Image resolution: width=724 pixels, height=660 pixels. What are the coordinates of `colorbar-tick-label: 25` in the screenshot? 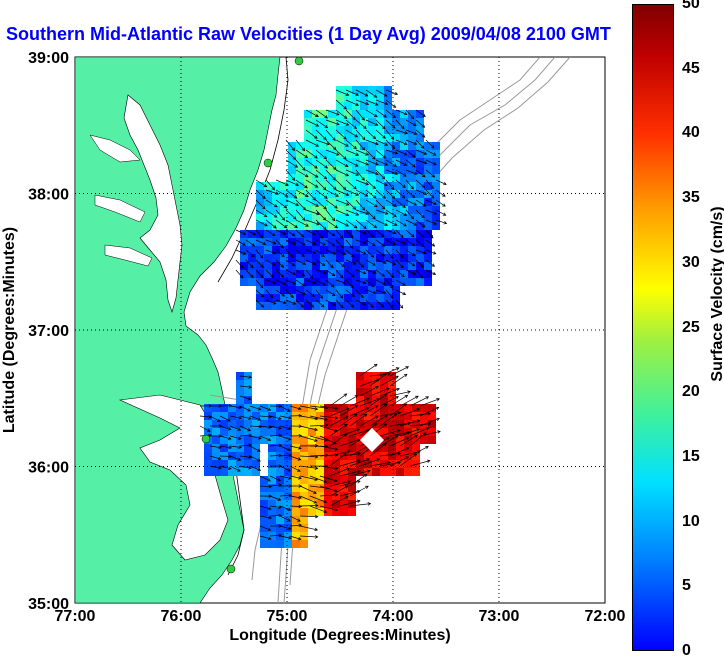 It's located at (691, 328).